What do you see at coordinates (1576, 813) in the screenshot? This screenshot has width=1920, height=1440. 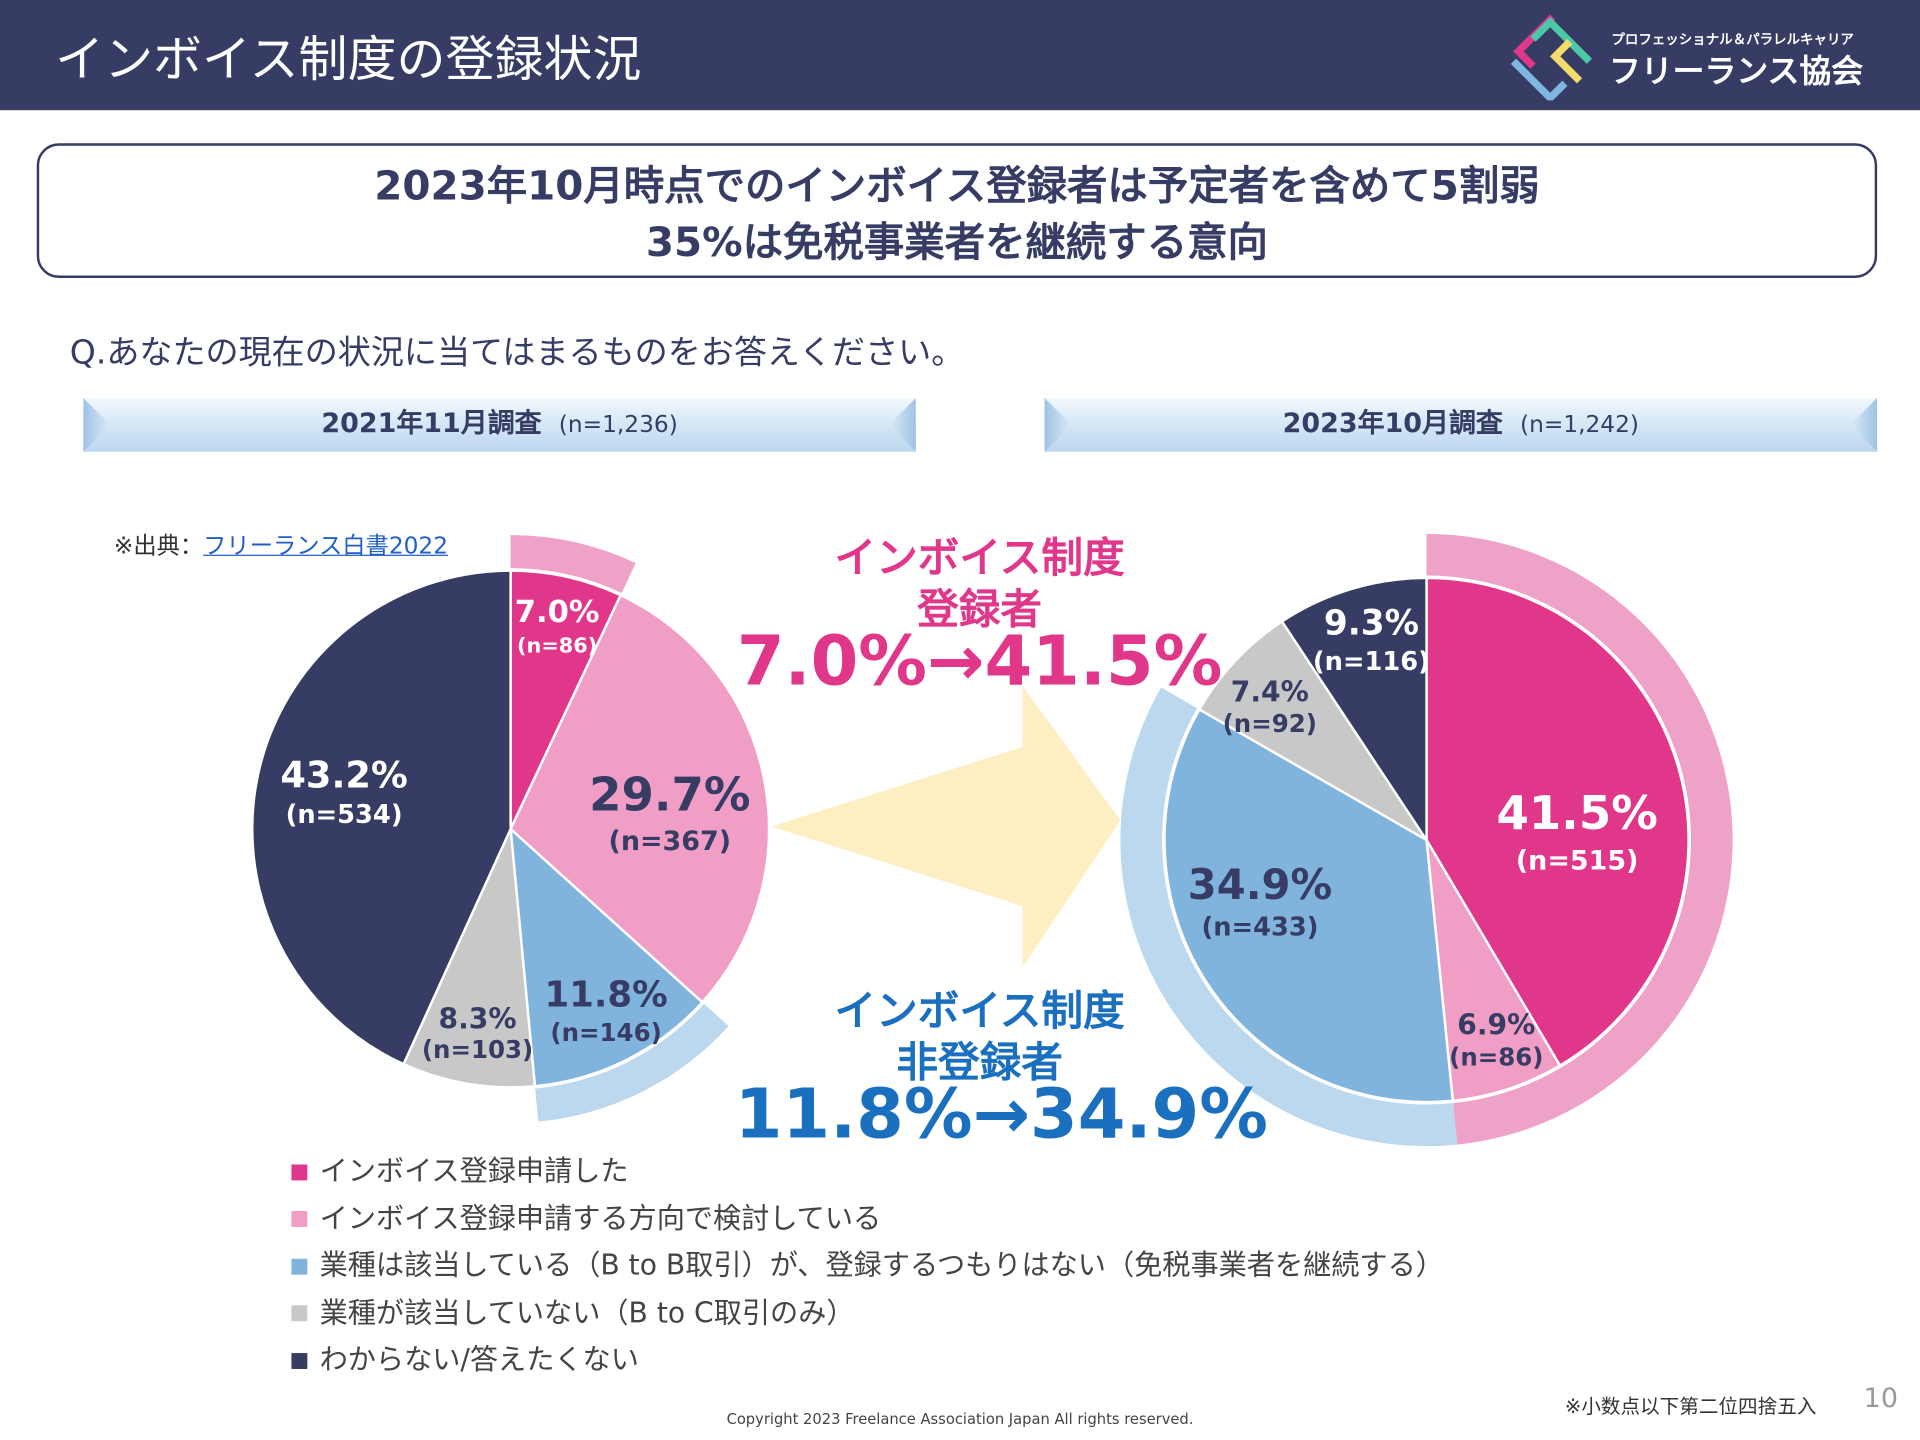 I see `label-2023-0: 41.5%` at bounding box center [1576, 813].